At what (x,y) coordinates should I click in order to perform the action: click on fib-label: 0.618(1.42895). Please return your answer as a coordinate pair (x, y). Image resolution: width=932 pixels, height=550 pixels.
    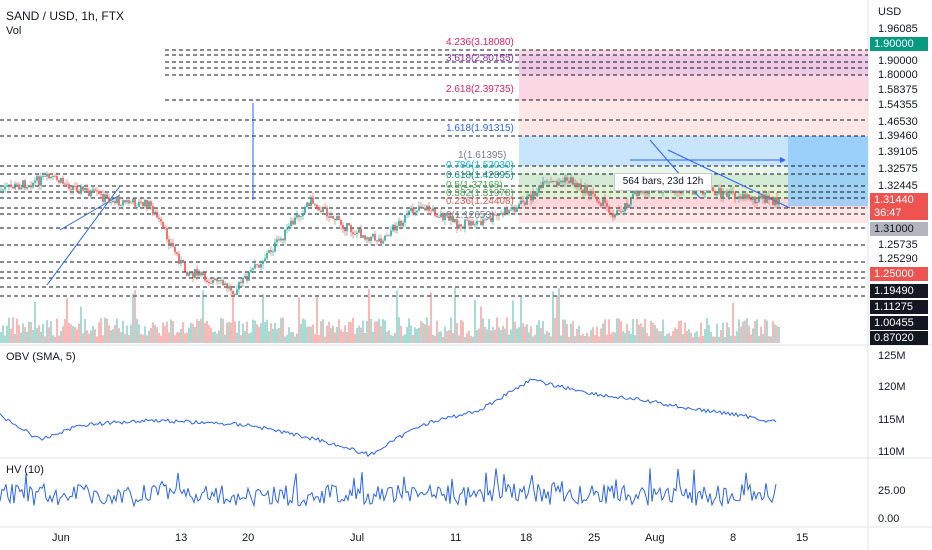
    Looking at the image, I should click on (480, 175).